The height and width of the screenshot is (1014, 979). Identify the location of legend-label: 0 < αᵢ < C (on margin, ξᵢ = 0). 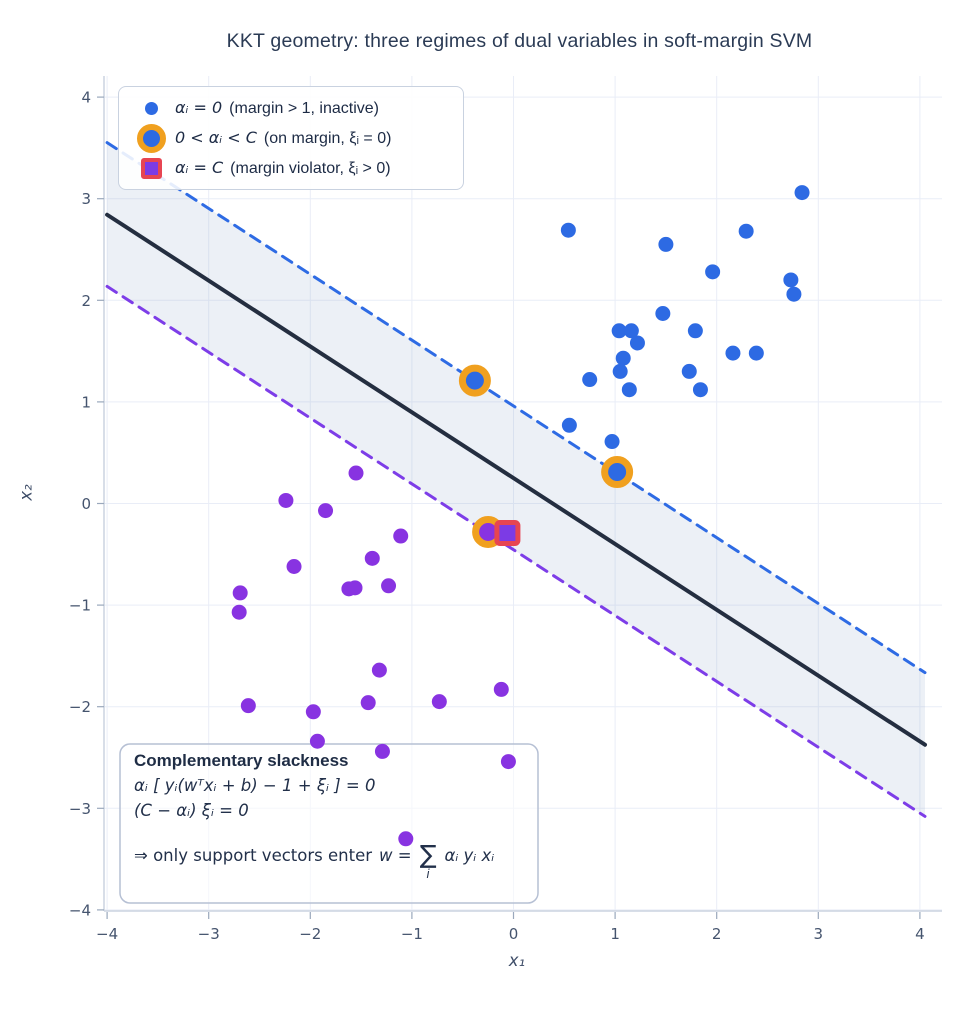
(283, 138).